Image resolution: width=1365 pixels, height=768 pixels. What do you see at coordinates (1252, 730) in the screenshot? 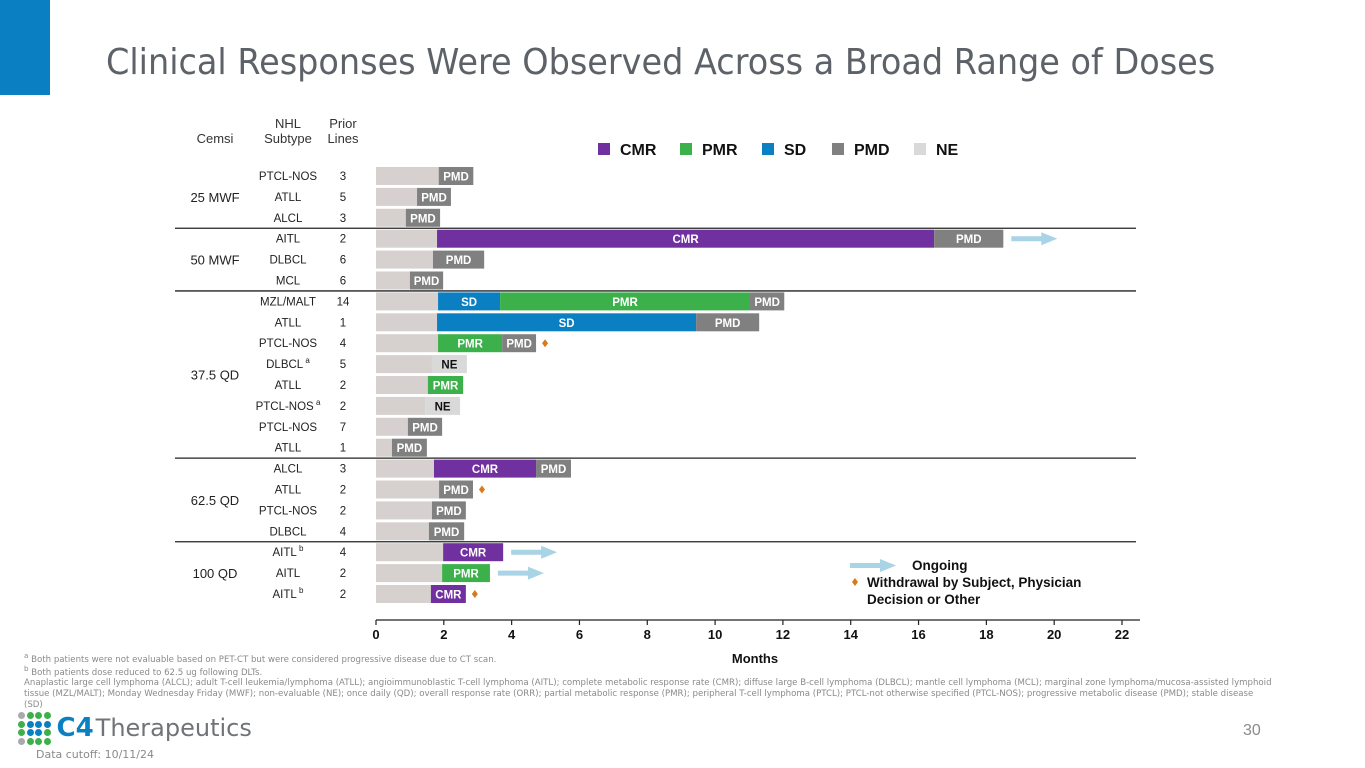
I see `page-number: 30` at bounding box center [1252, 730].